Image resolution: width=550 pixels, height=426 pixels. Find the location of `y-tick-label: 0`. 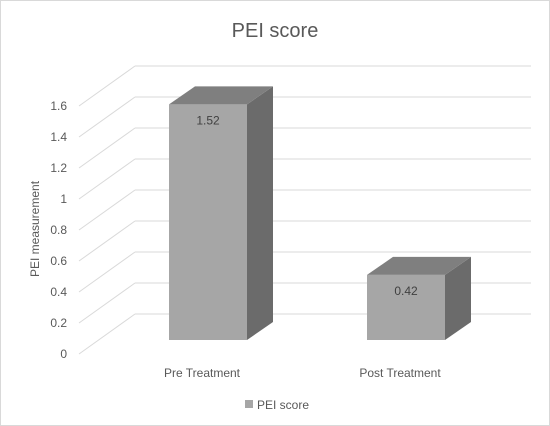

y-tick-label: 0 is located at coordinates (63, 354).